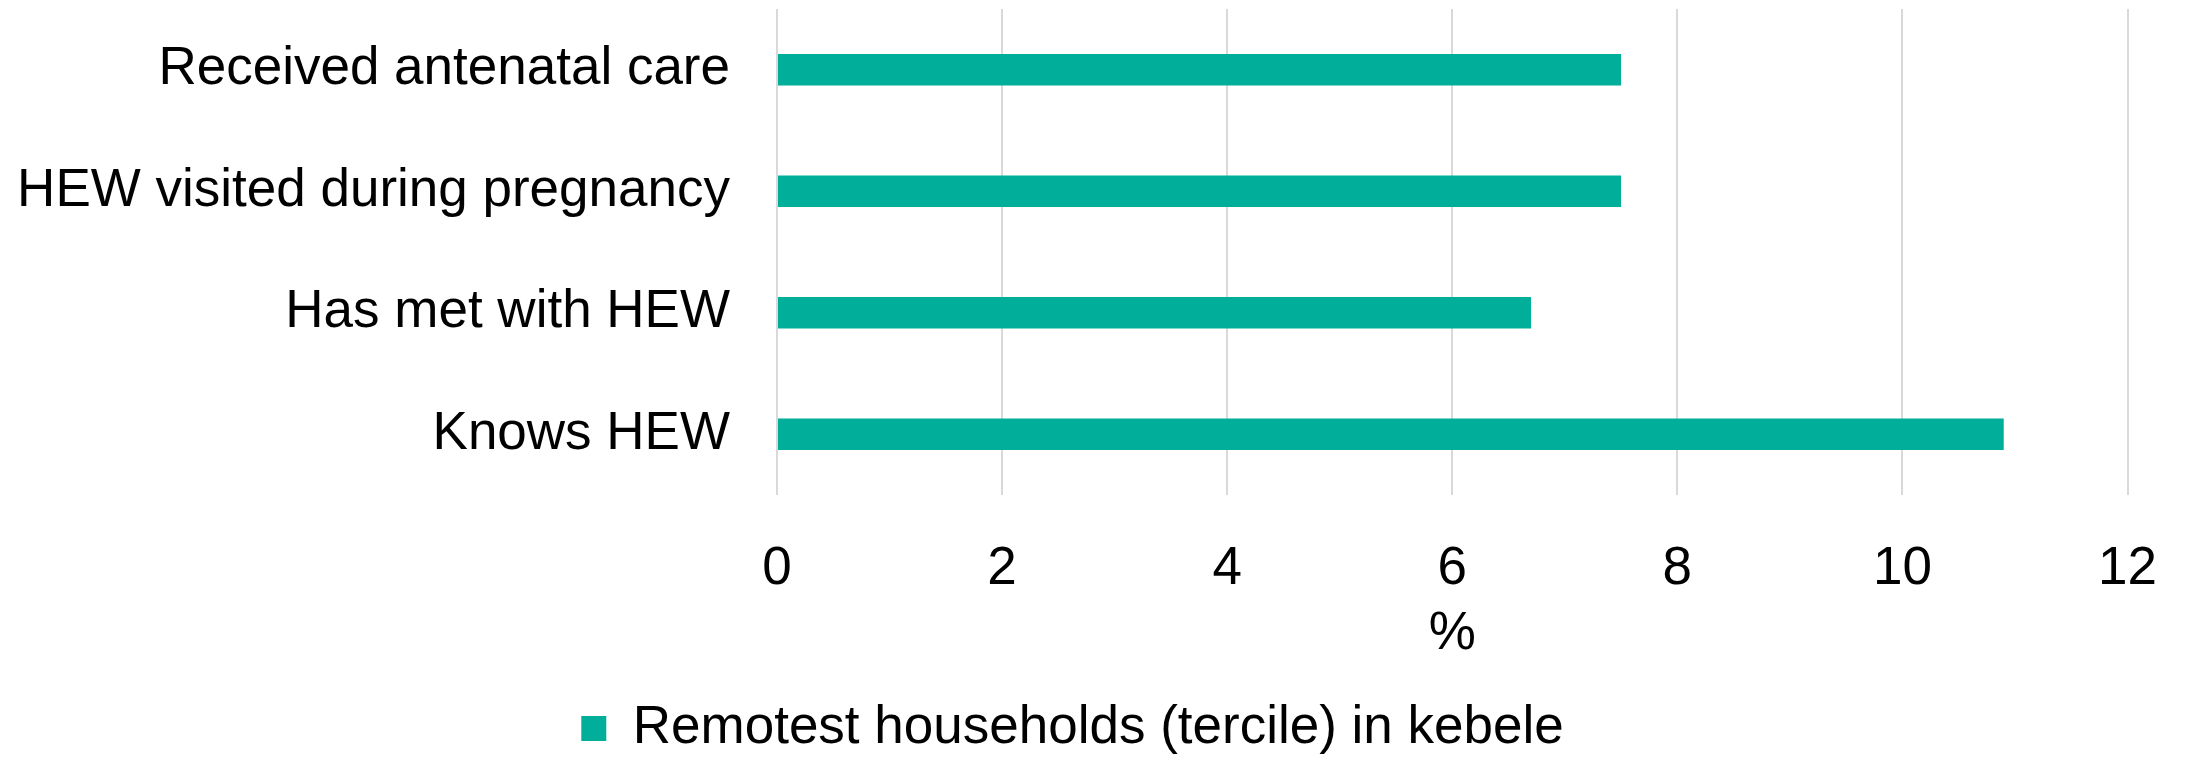  What do you see at coordinates (2127, 566) in the screenshot?
I see `x-tick-label: 12` at bounding box center [2127, 566].